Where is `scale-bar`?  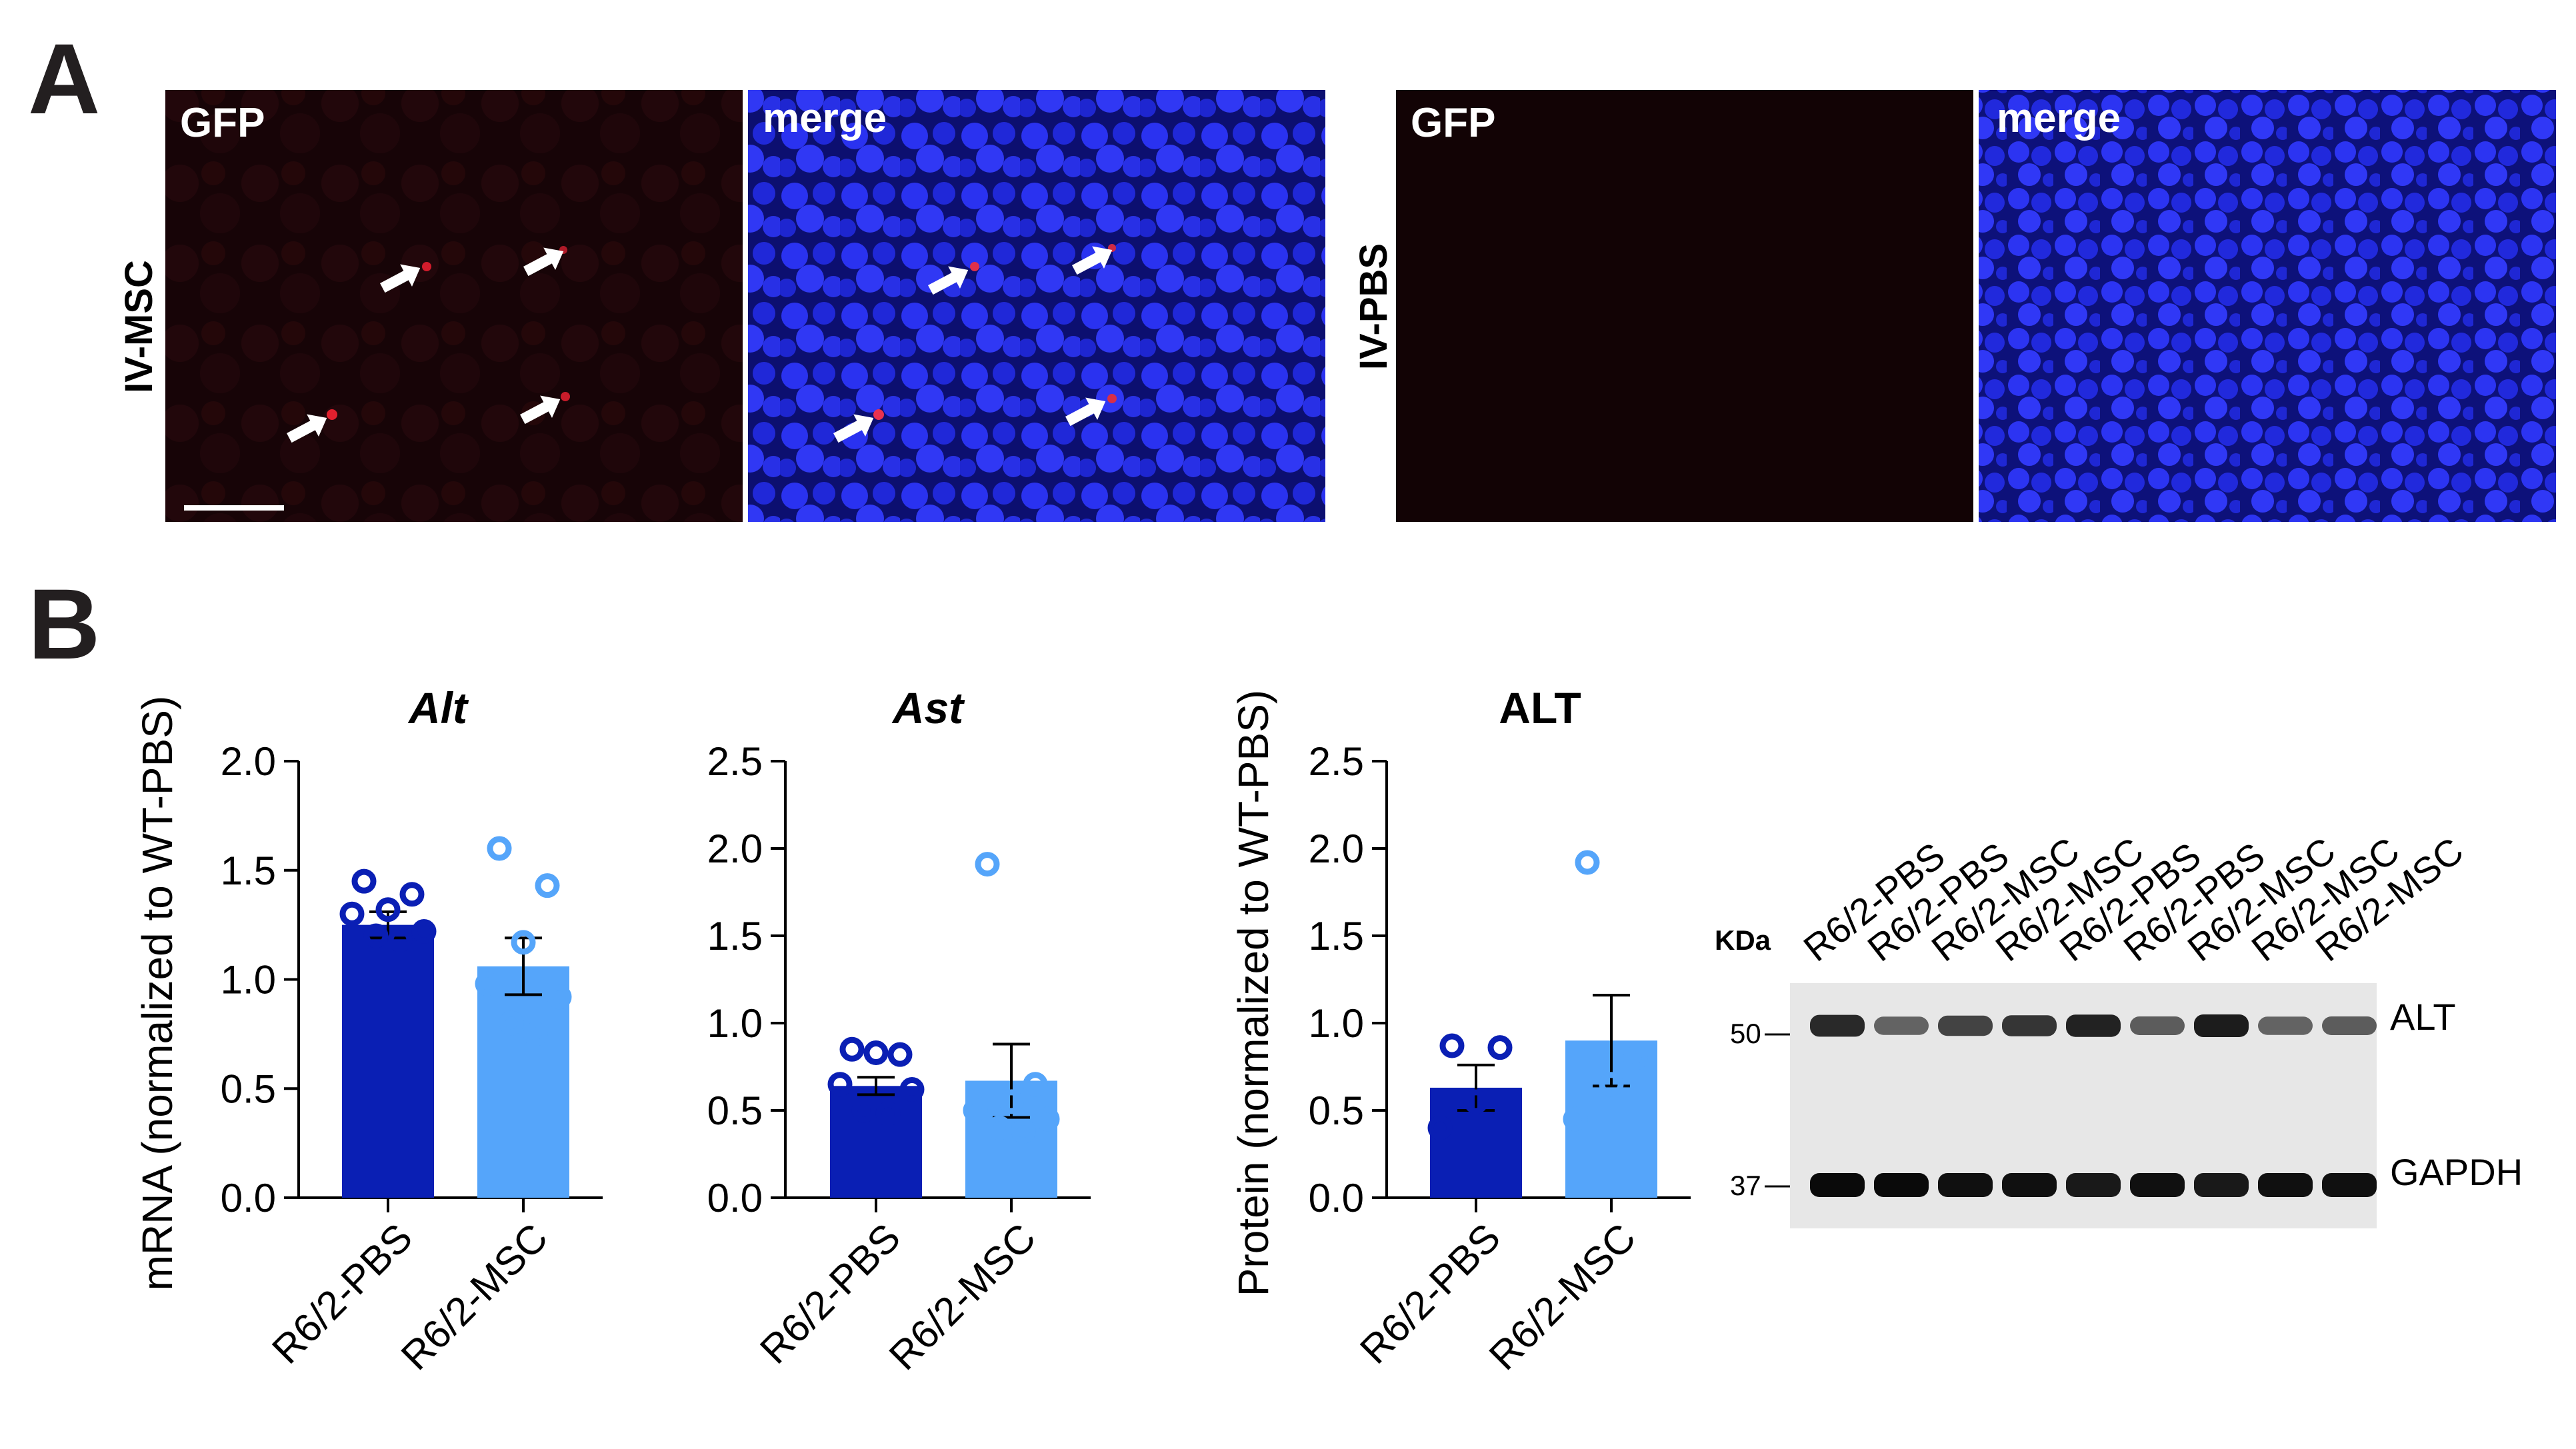
scale-bar is located at coordinates (234, 508).